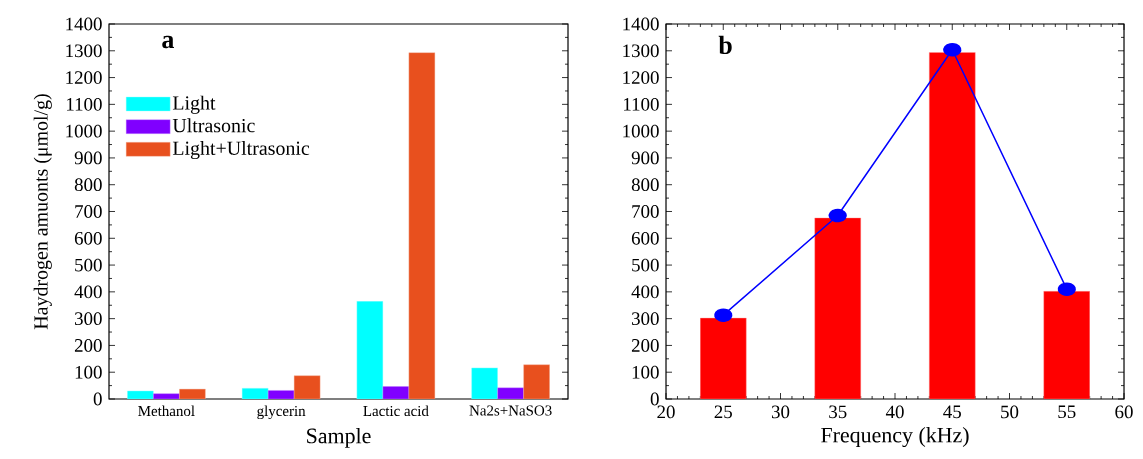 The image size is (1143, 459). What do you see at coordinates (281, 412) in the screenshot?
I see `x-tick-label: glycerin` at bounding box center [281, 412].